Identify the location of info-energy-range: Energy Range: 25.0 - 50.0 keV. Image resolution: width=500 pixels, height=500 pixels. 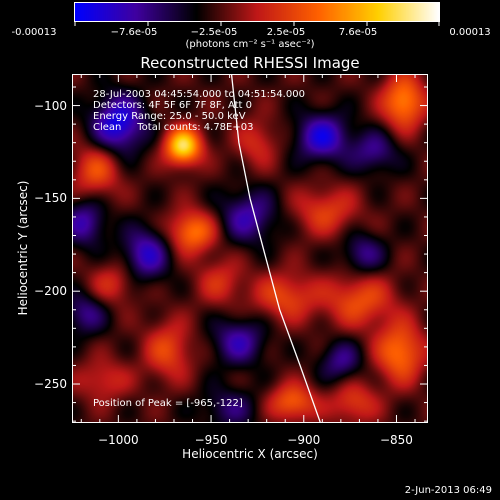
(169, 116).